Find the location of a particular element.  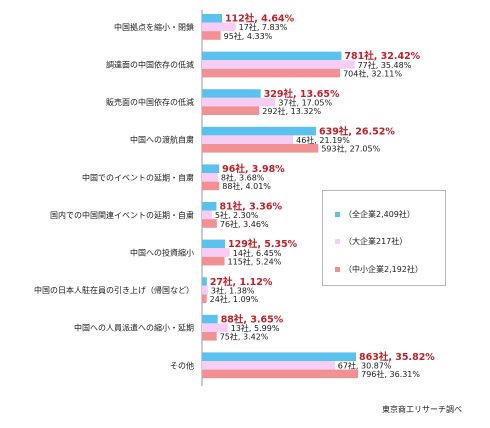

data-label-sme: 115社, 5.24% is located at coordinates (255, 261).